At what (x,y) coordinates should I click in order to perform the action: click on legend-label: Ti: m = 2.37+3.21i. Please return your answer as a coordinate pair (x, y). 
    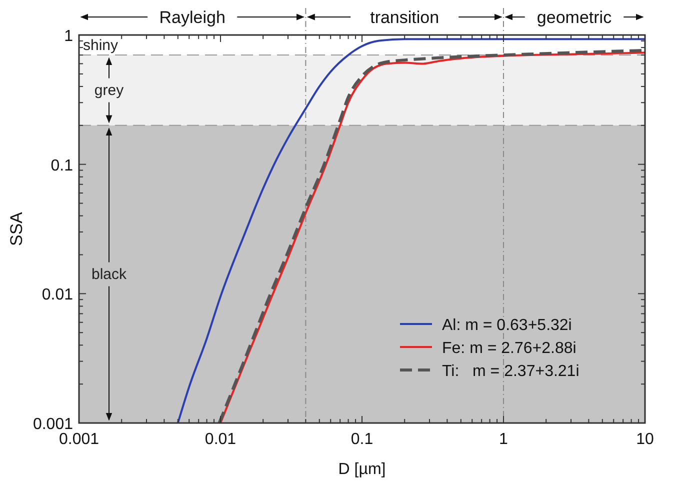
    Looking at the image, I should click on (511, 371).